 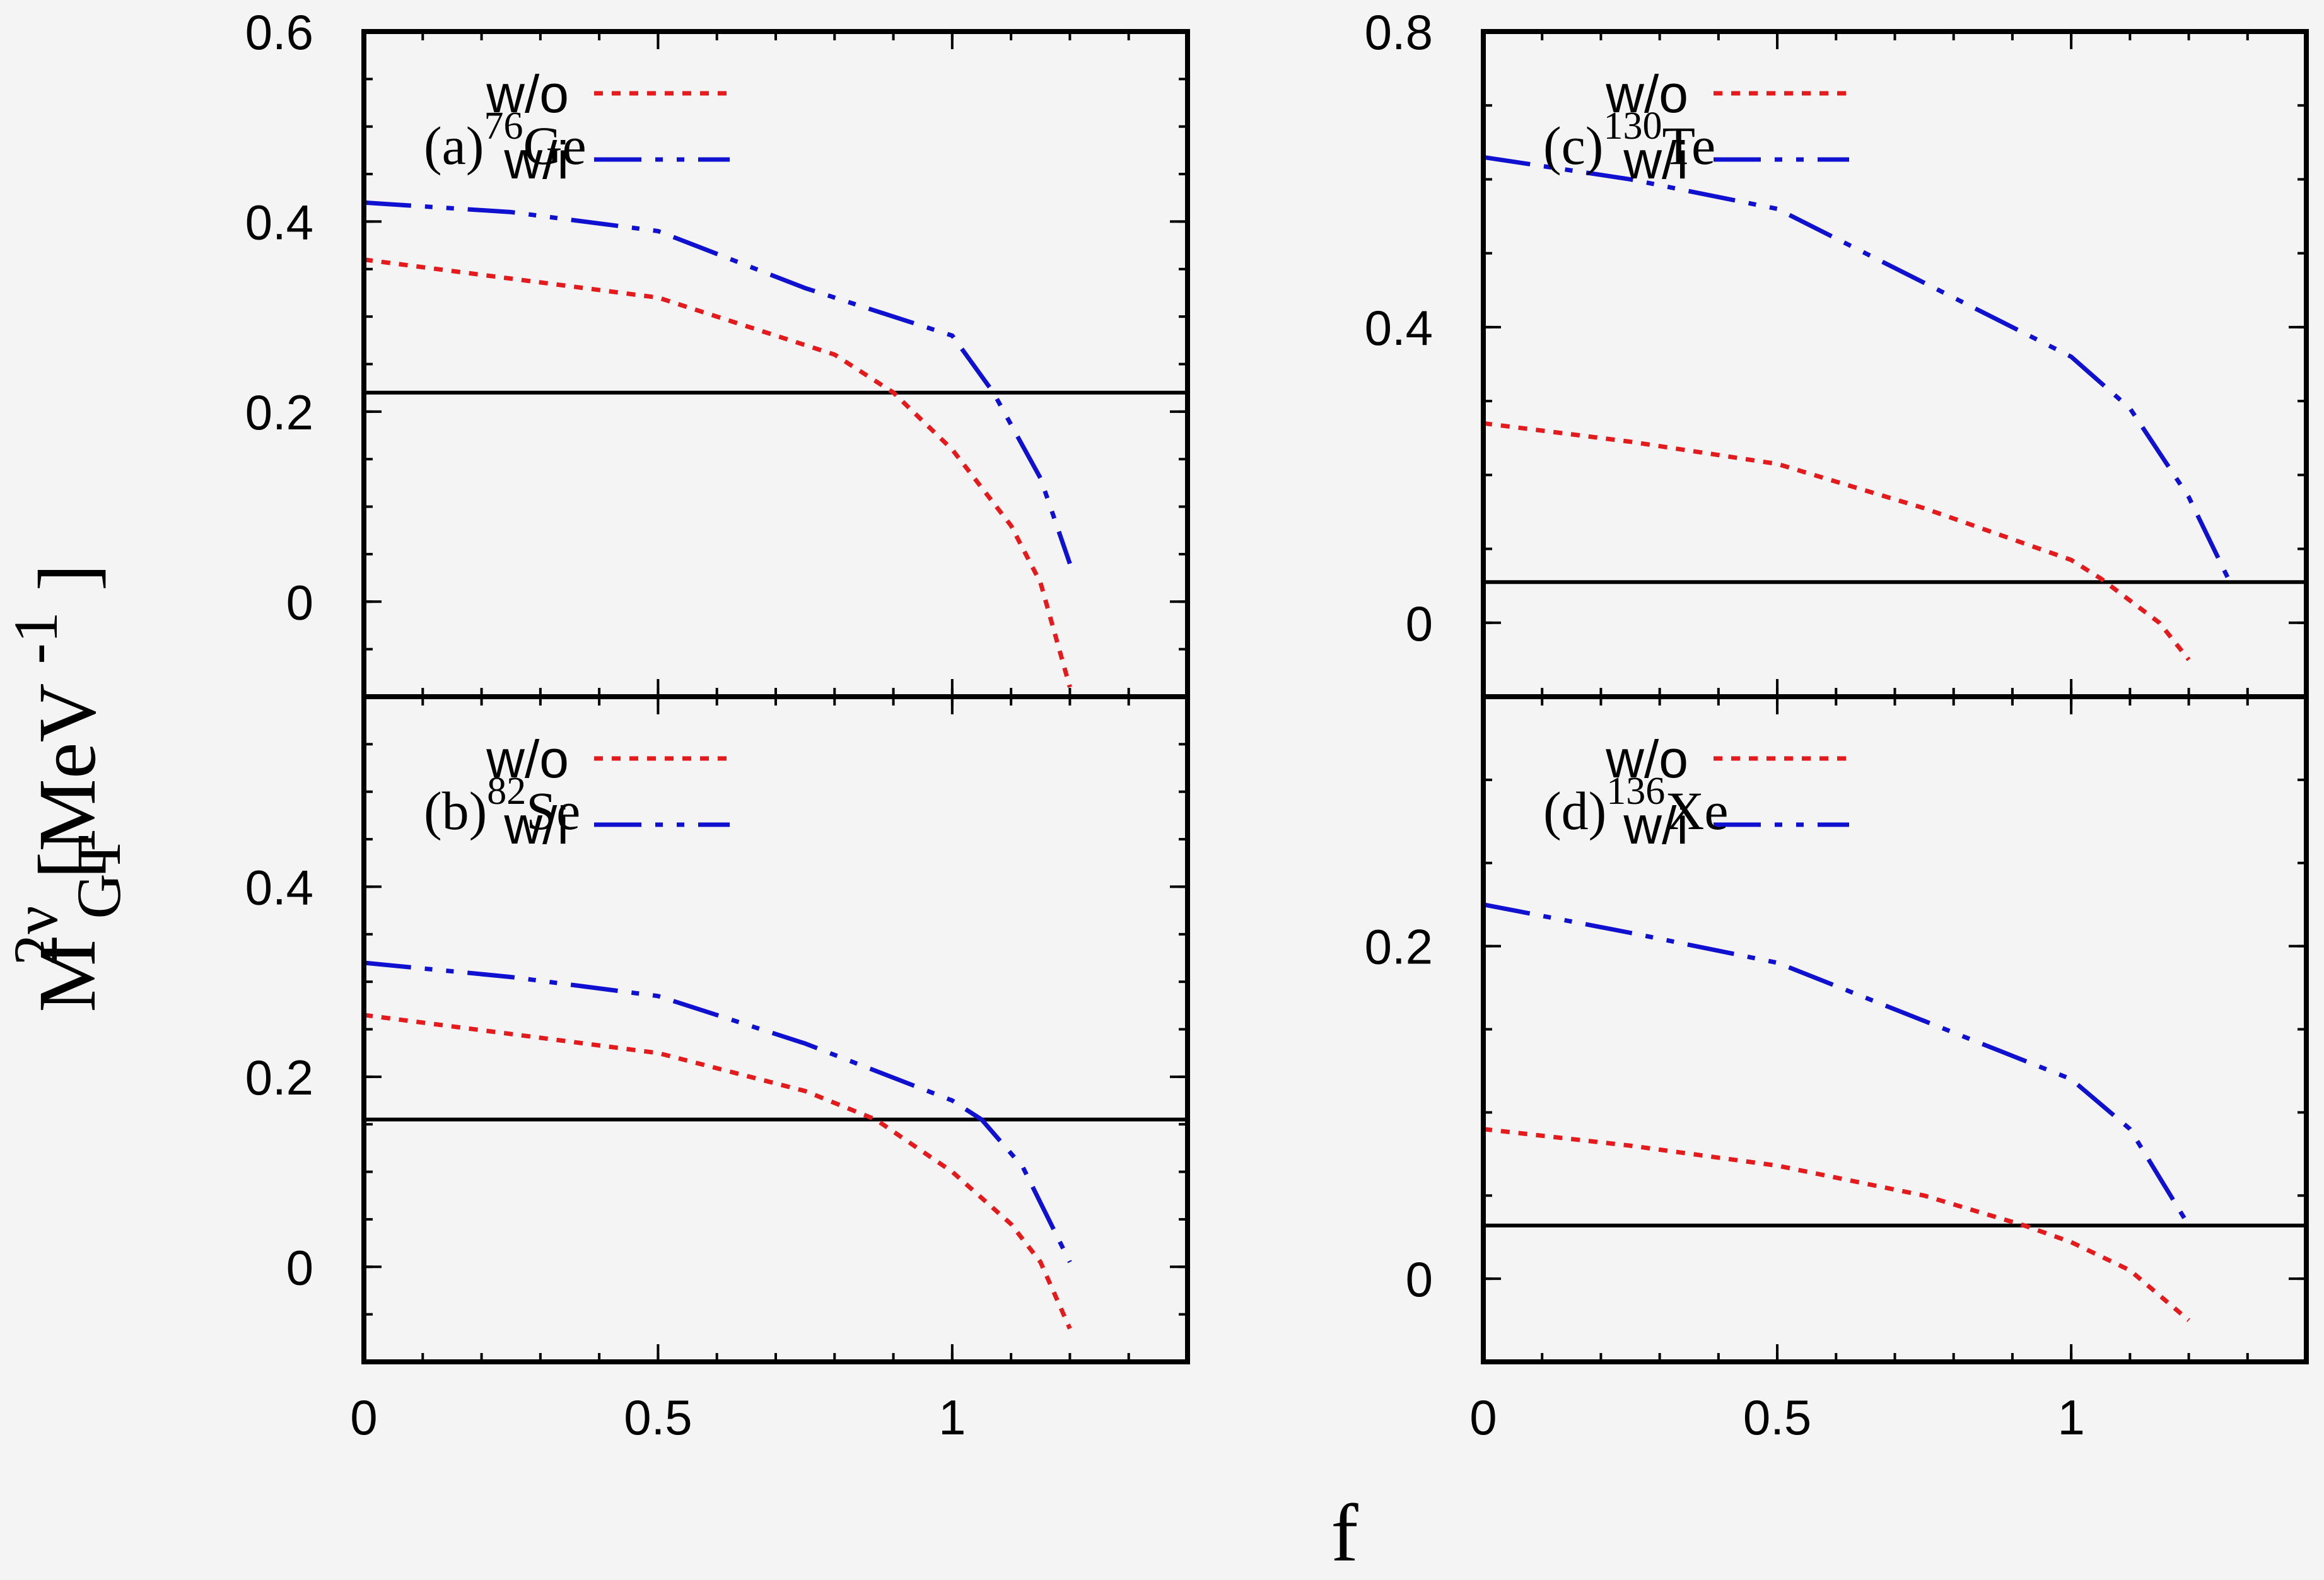 I want to click on y-axis-label-unit-post: ], so click(x=67, y=577).